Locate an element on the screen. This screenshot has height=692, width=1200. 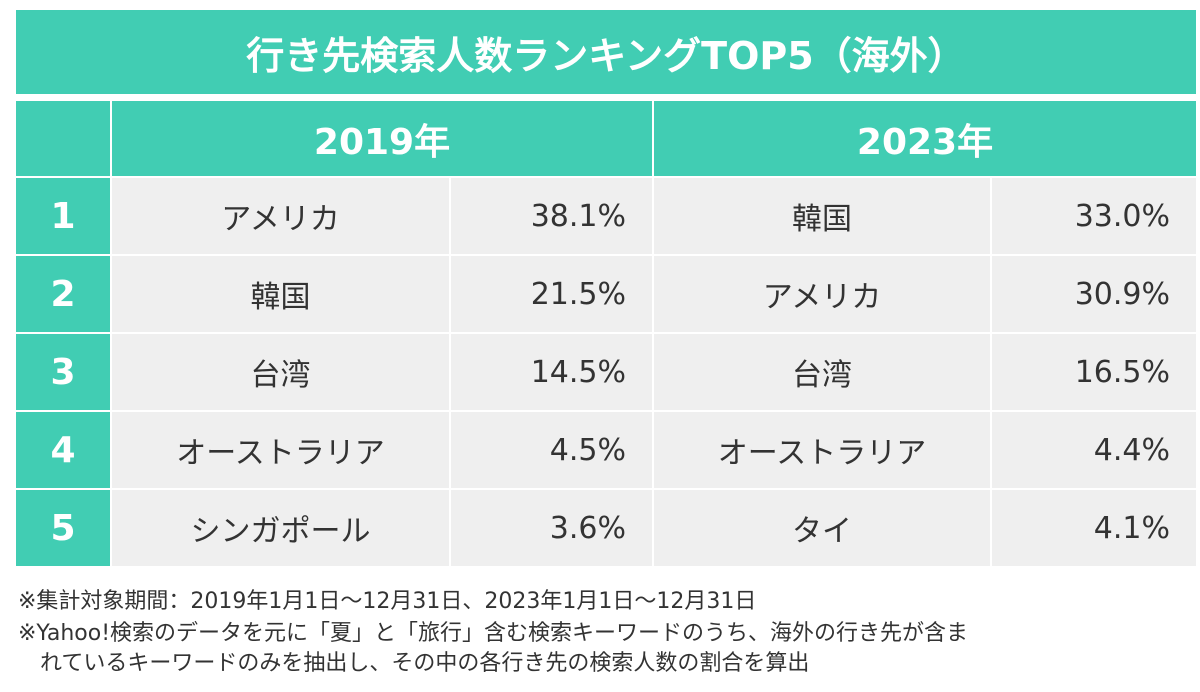
destination-2019: 台湾 is located at coordinates (280, 372).